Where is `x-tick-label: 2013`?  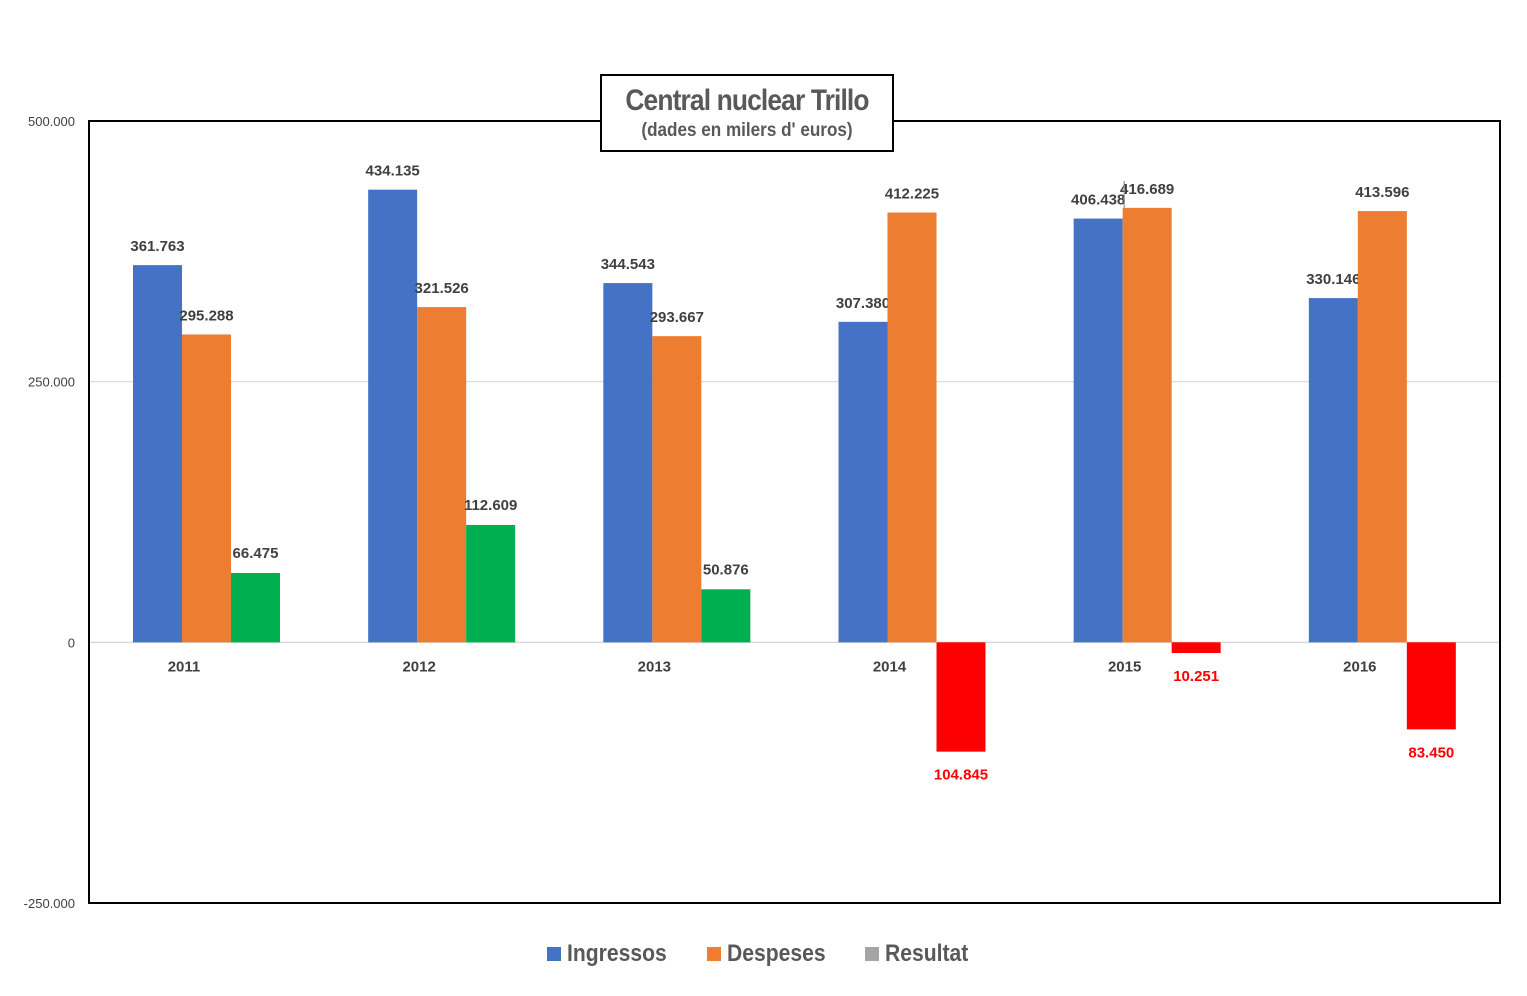
x-tick-label: 2013 is located at coordinates (654, 666).